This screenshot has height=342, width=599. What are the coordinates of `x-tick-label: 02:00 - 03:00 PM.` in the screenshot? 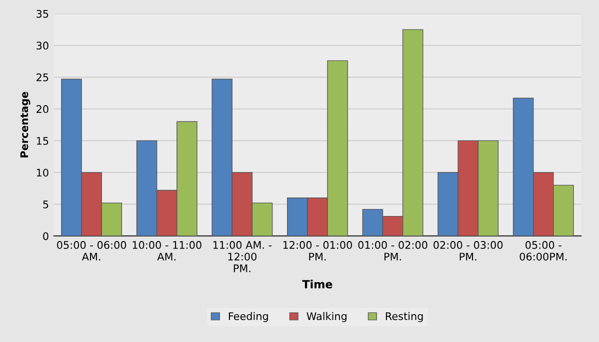 It's located at (468, 250).